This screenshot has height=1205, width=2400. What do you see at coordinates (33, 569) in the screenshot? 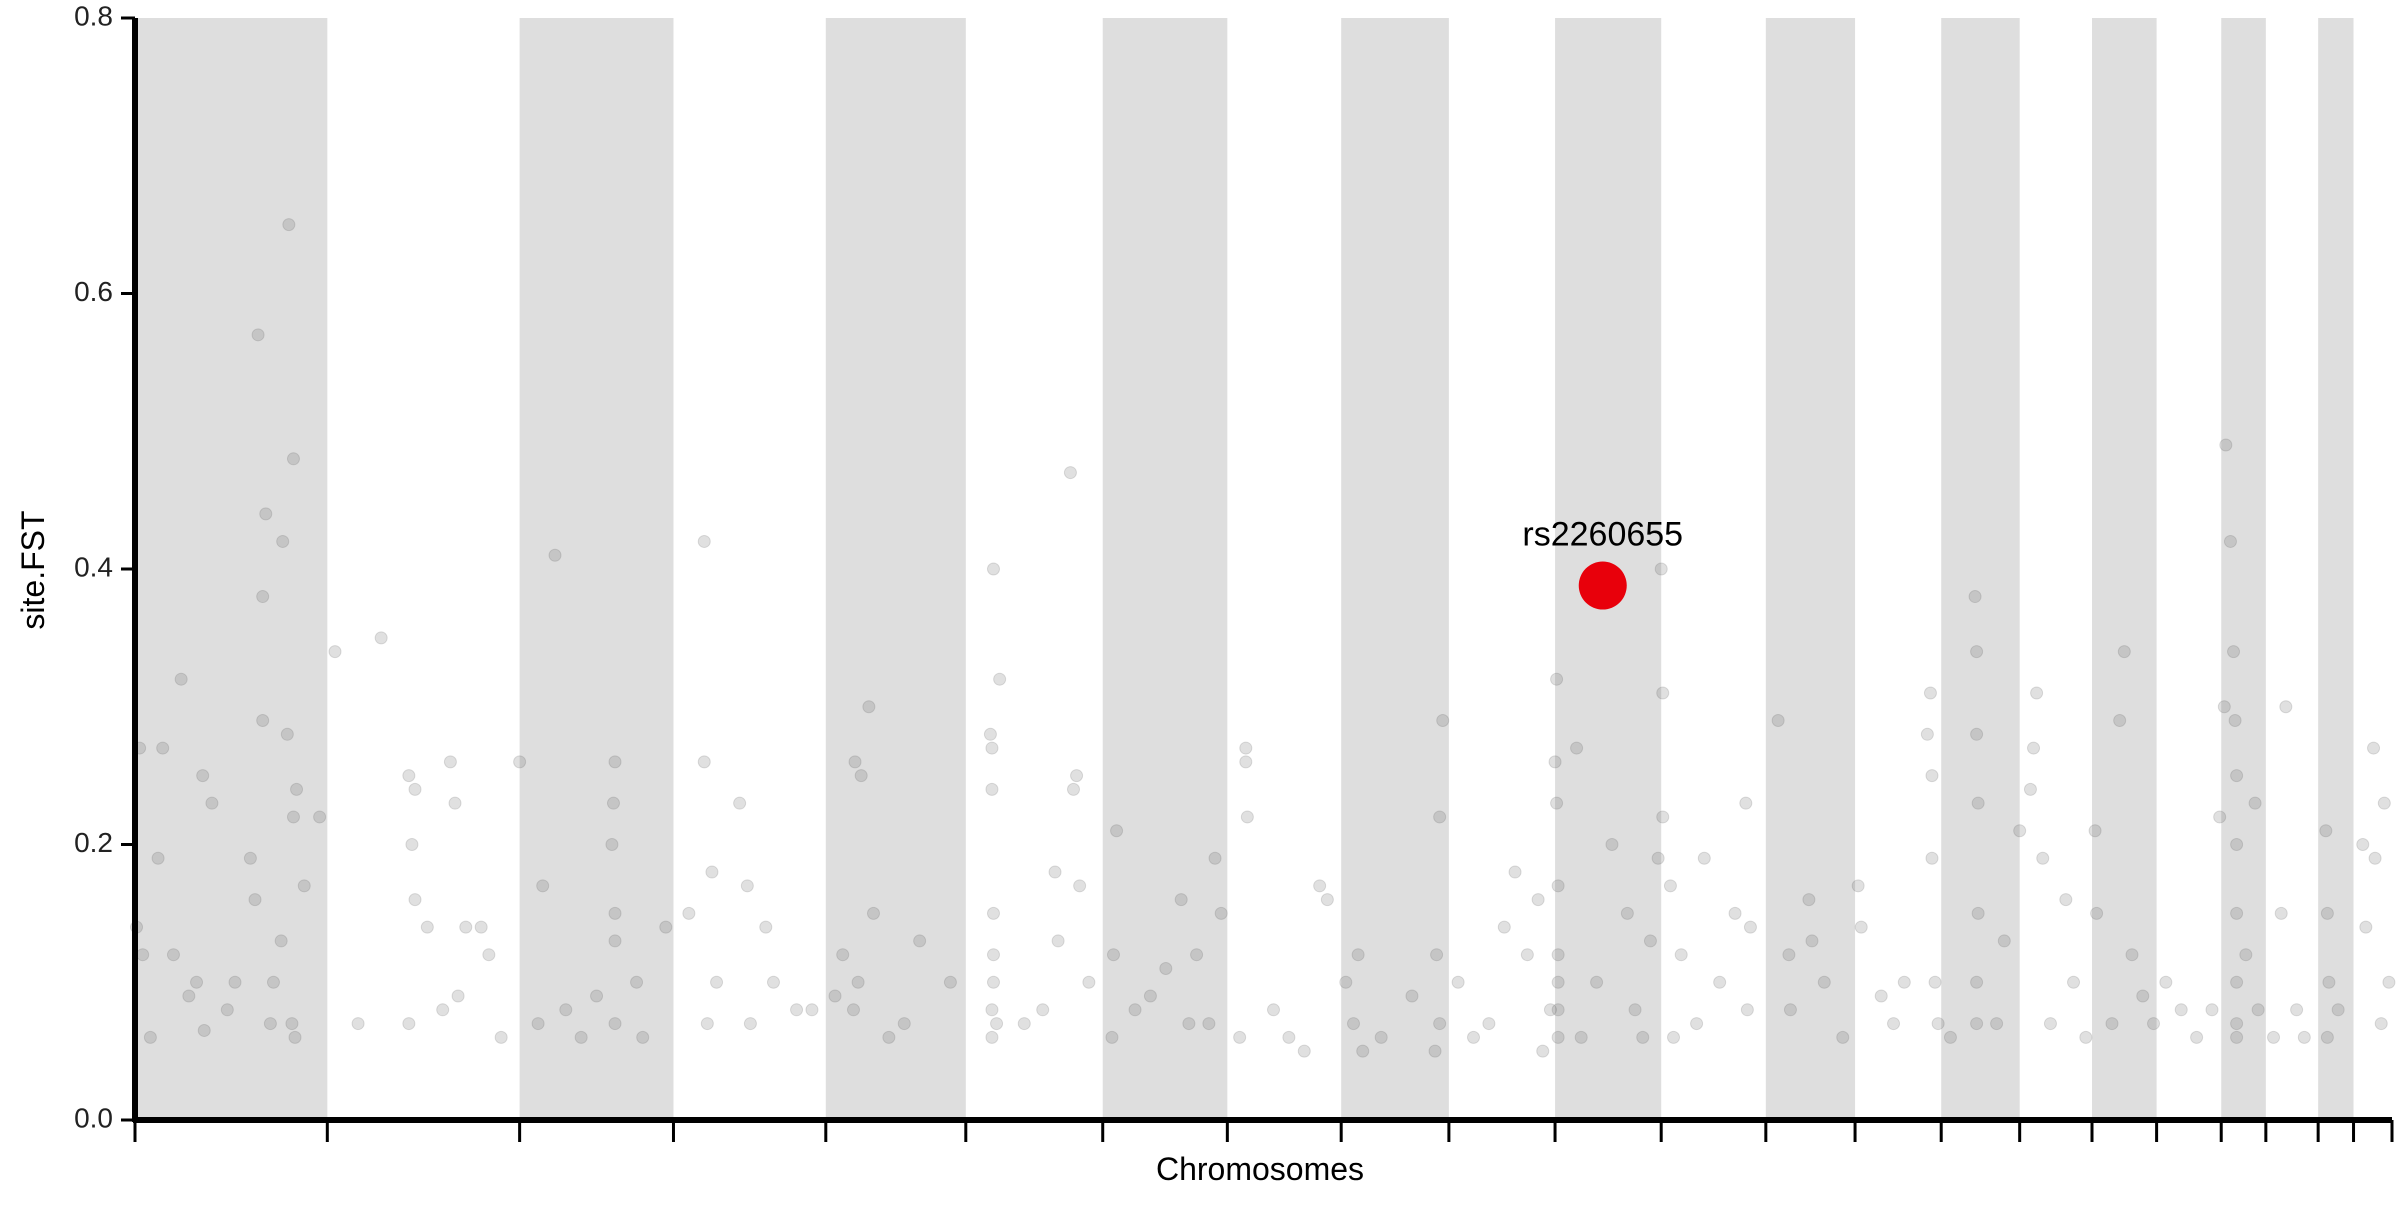
I see `y-axis-title: site.FST` at bounding box center [33, 569].